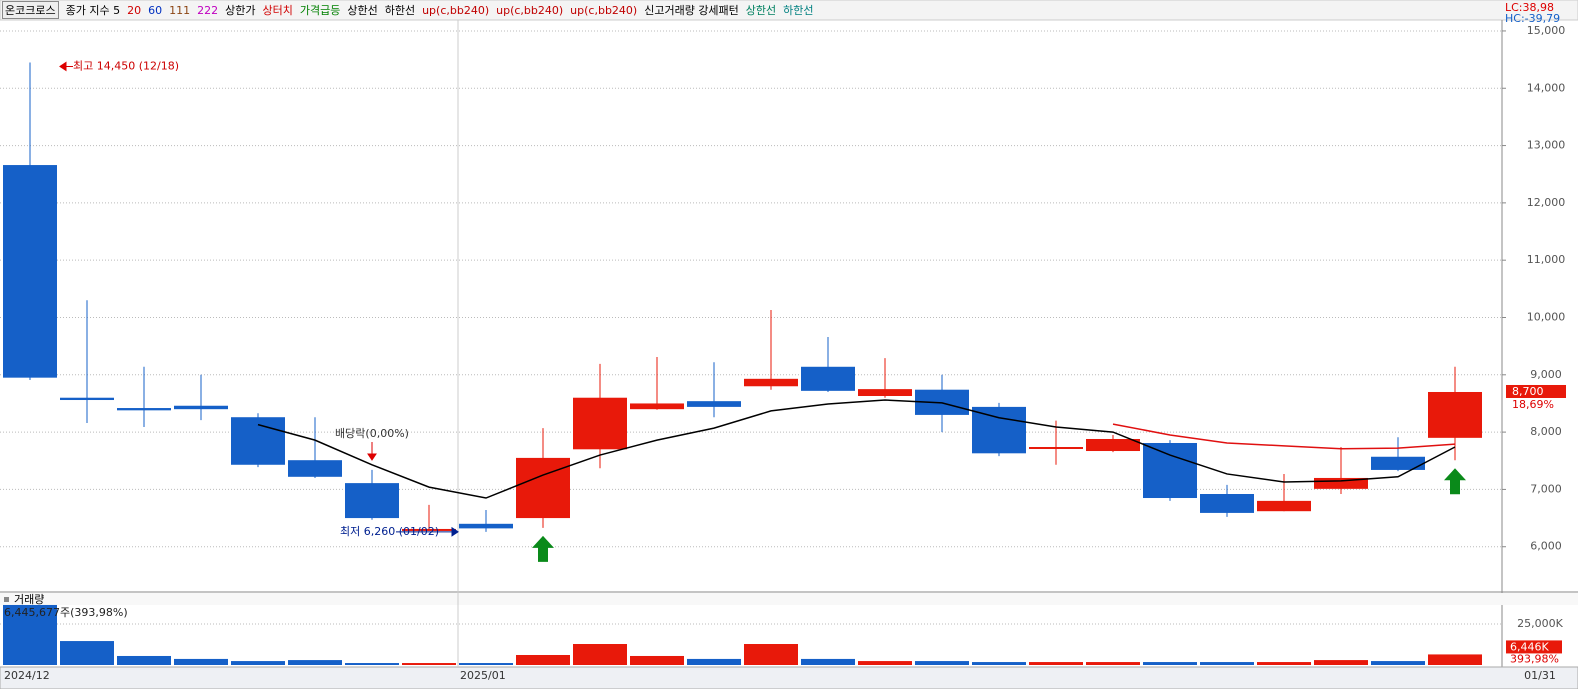 This screenshot has width=1578, height=689. Describe the element at coordinates (277, 10) in the screenshot. I see `toolbar-item: 상터치` at that location.